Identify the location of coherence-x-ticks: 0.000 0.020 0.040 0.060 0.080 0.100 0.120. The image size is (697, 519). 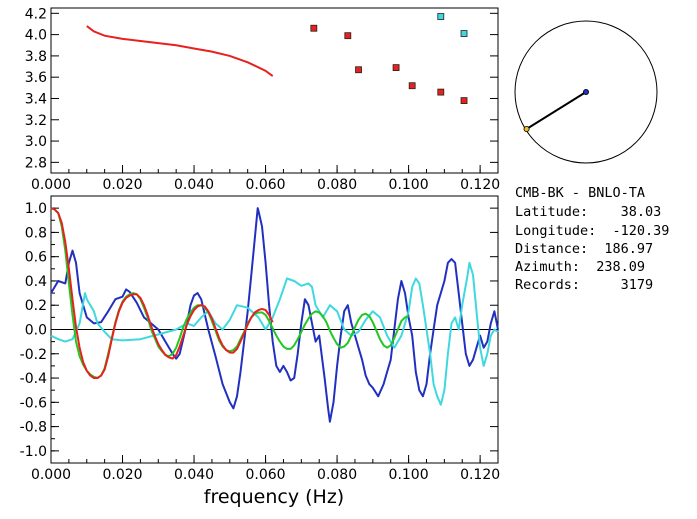
(265, 469).